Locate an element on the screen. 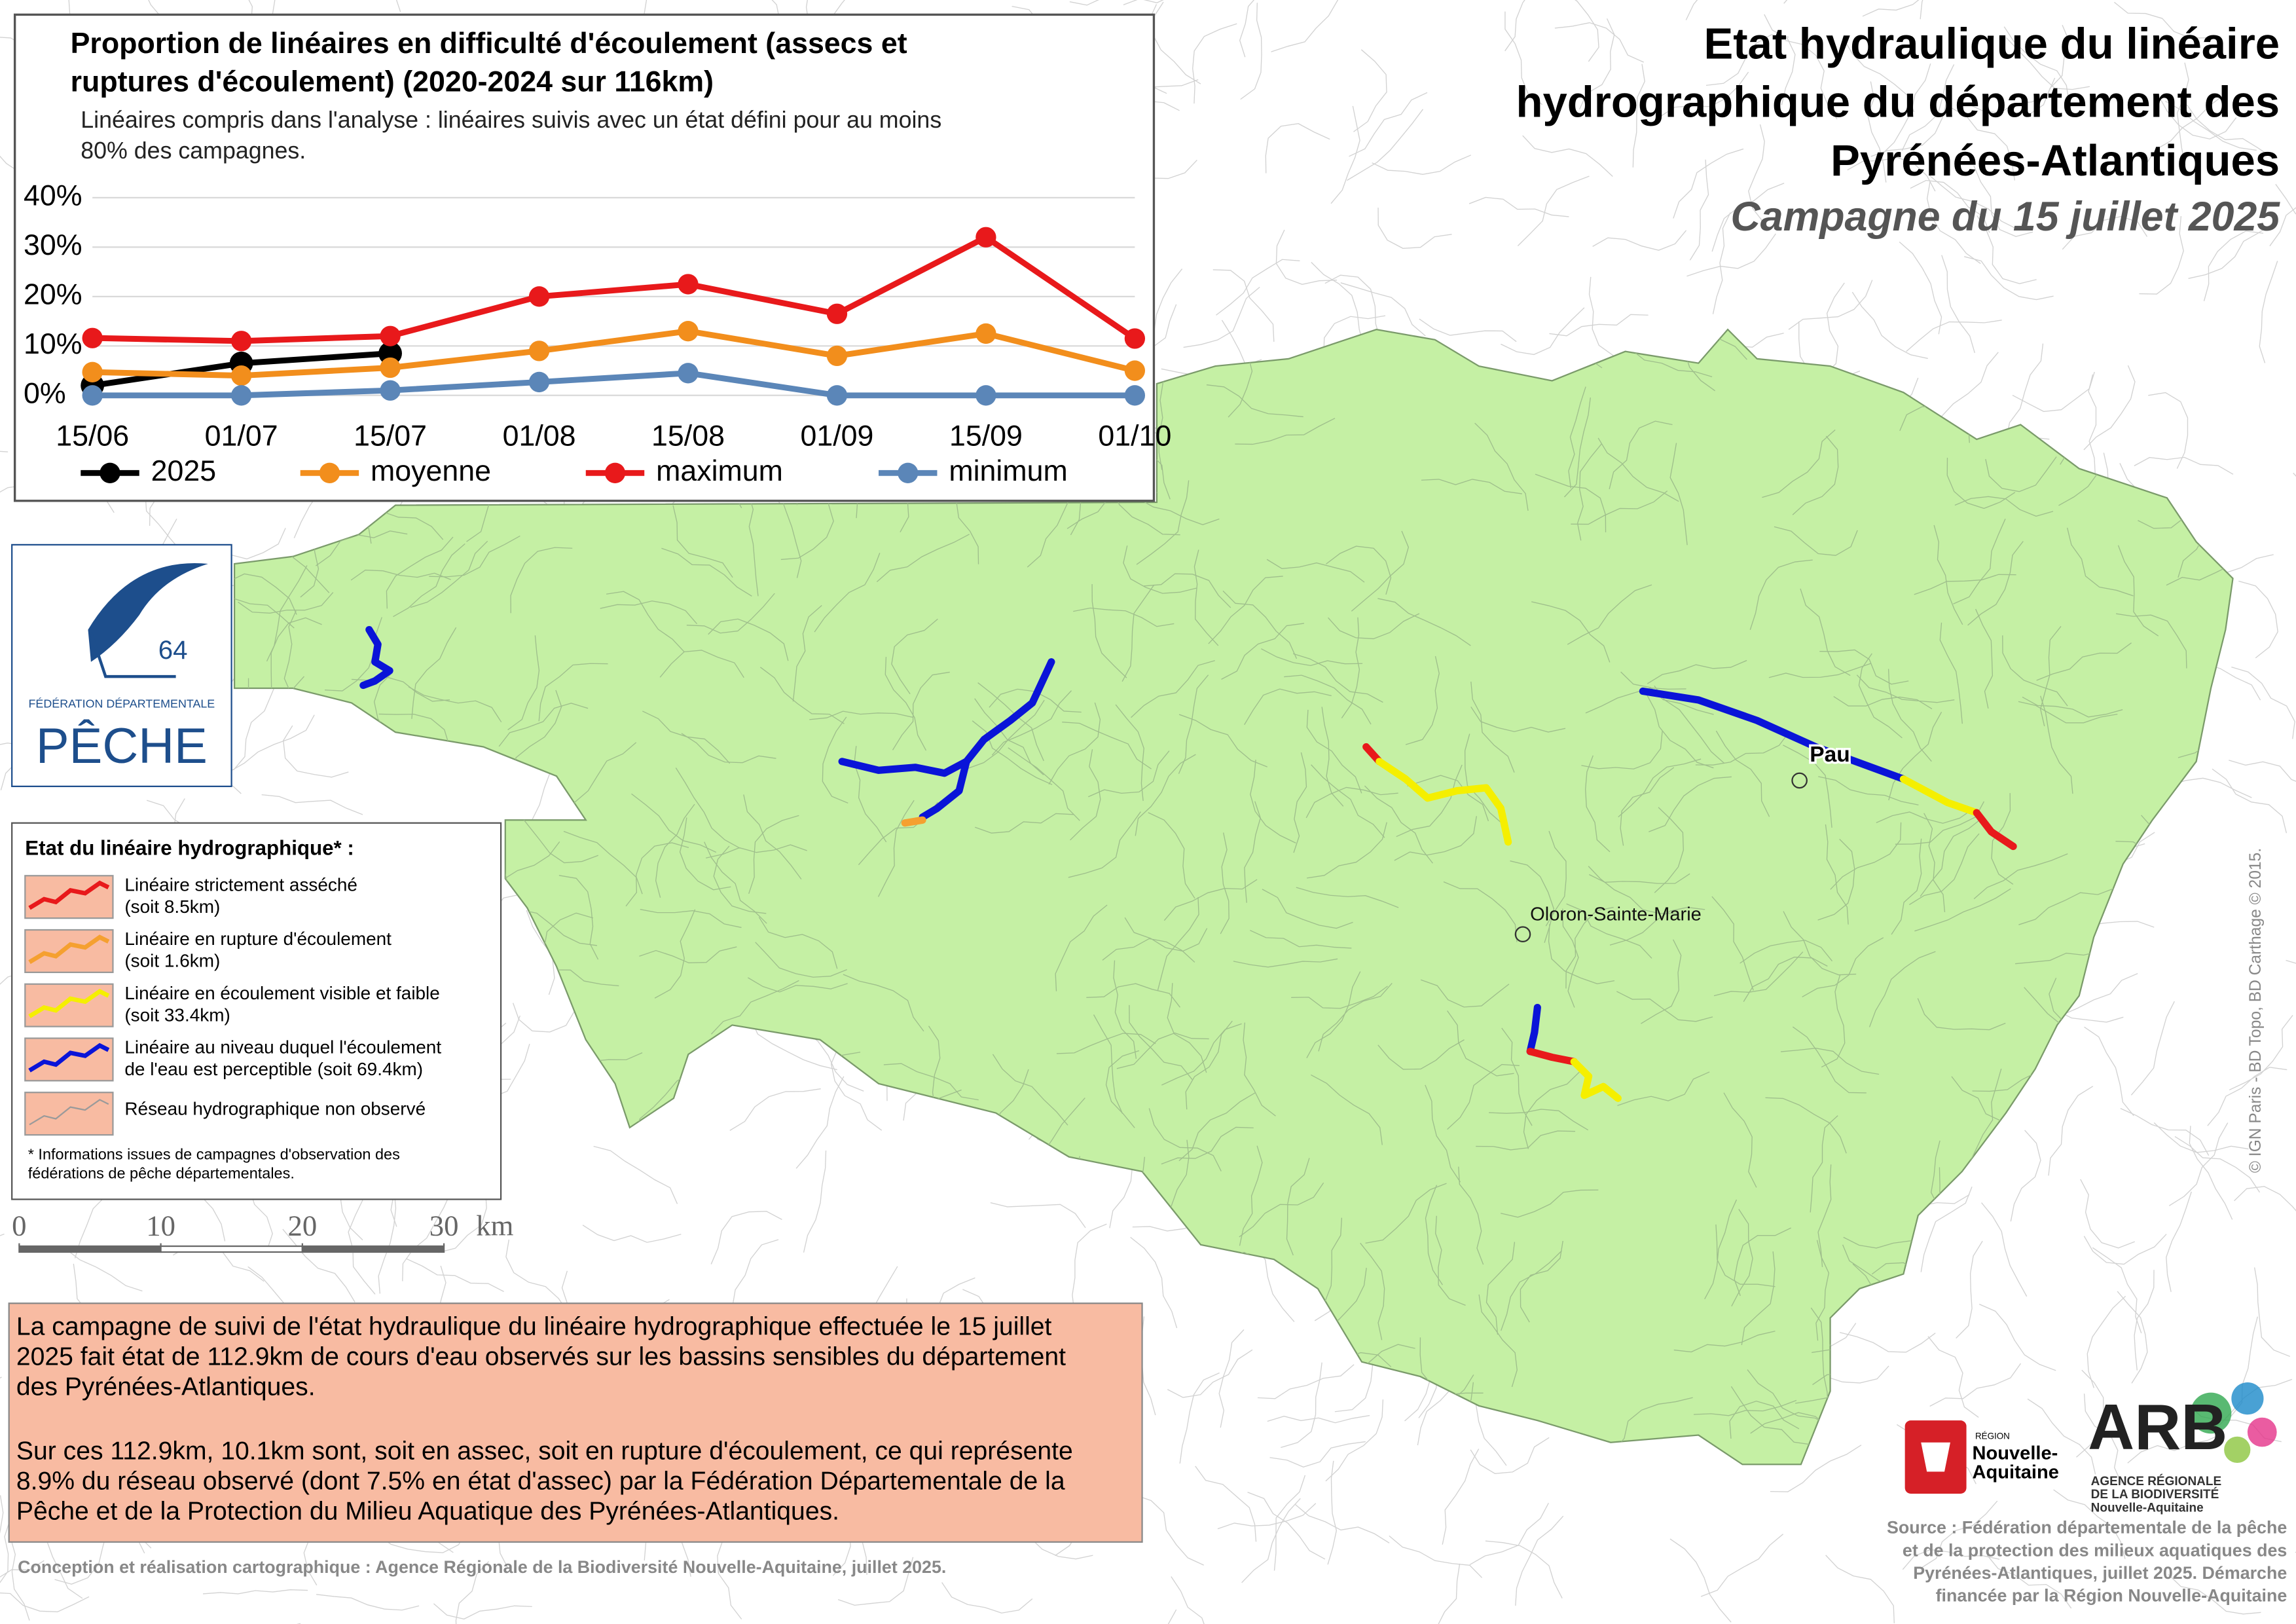  legend-swatch is located at coordinates (110, 472).